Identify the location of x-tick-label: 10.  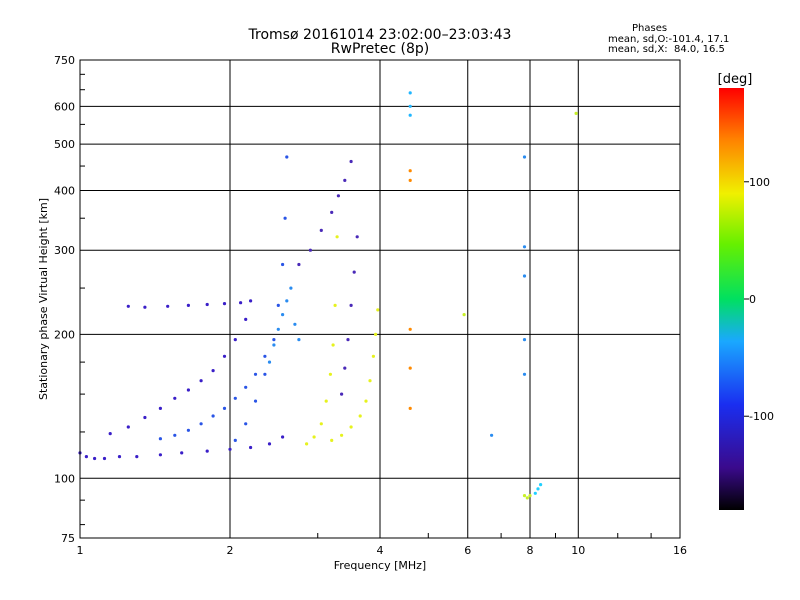
(578, 550).